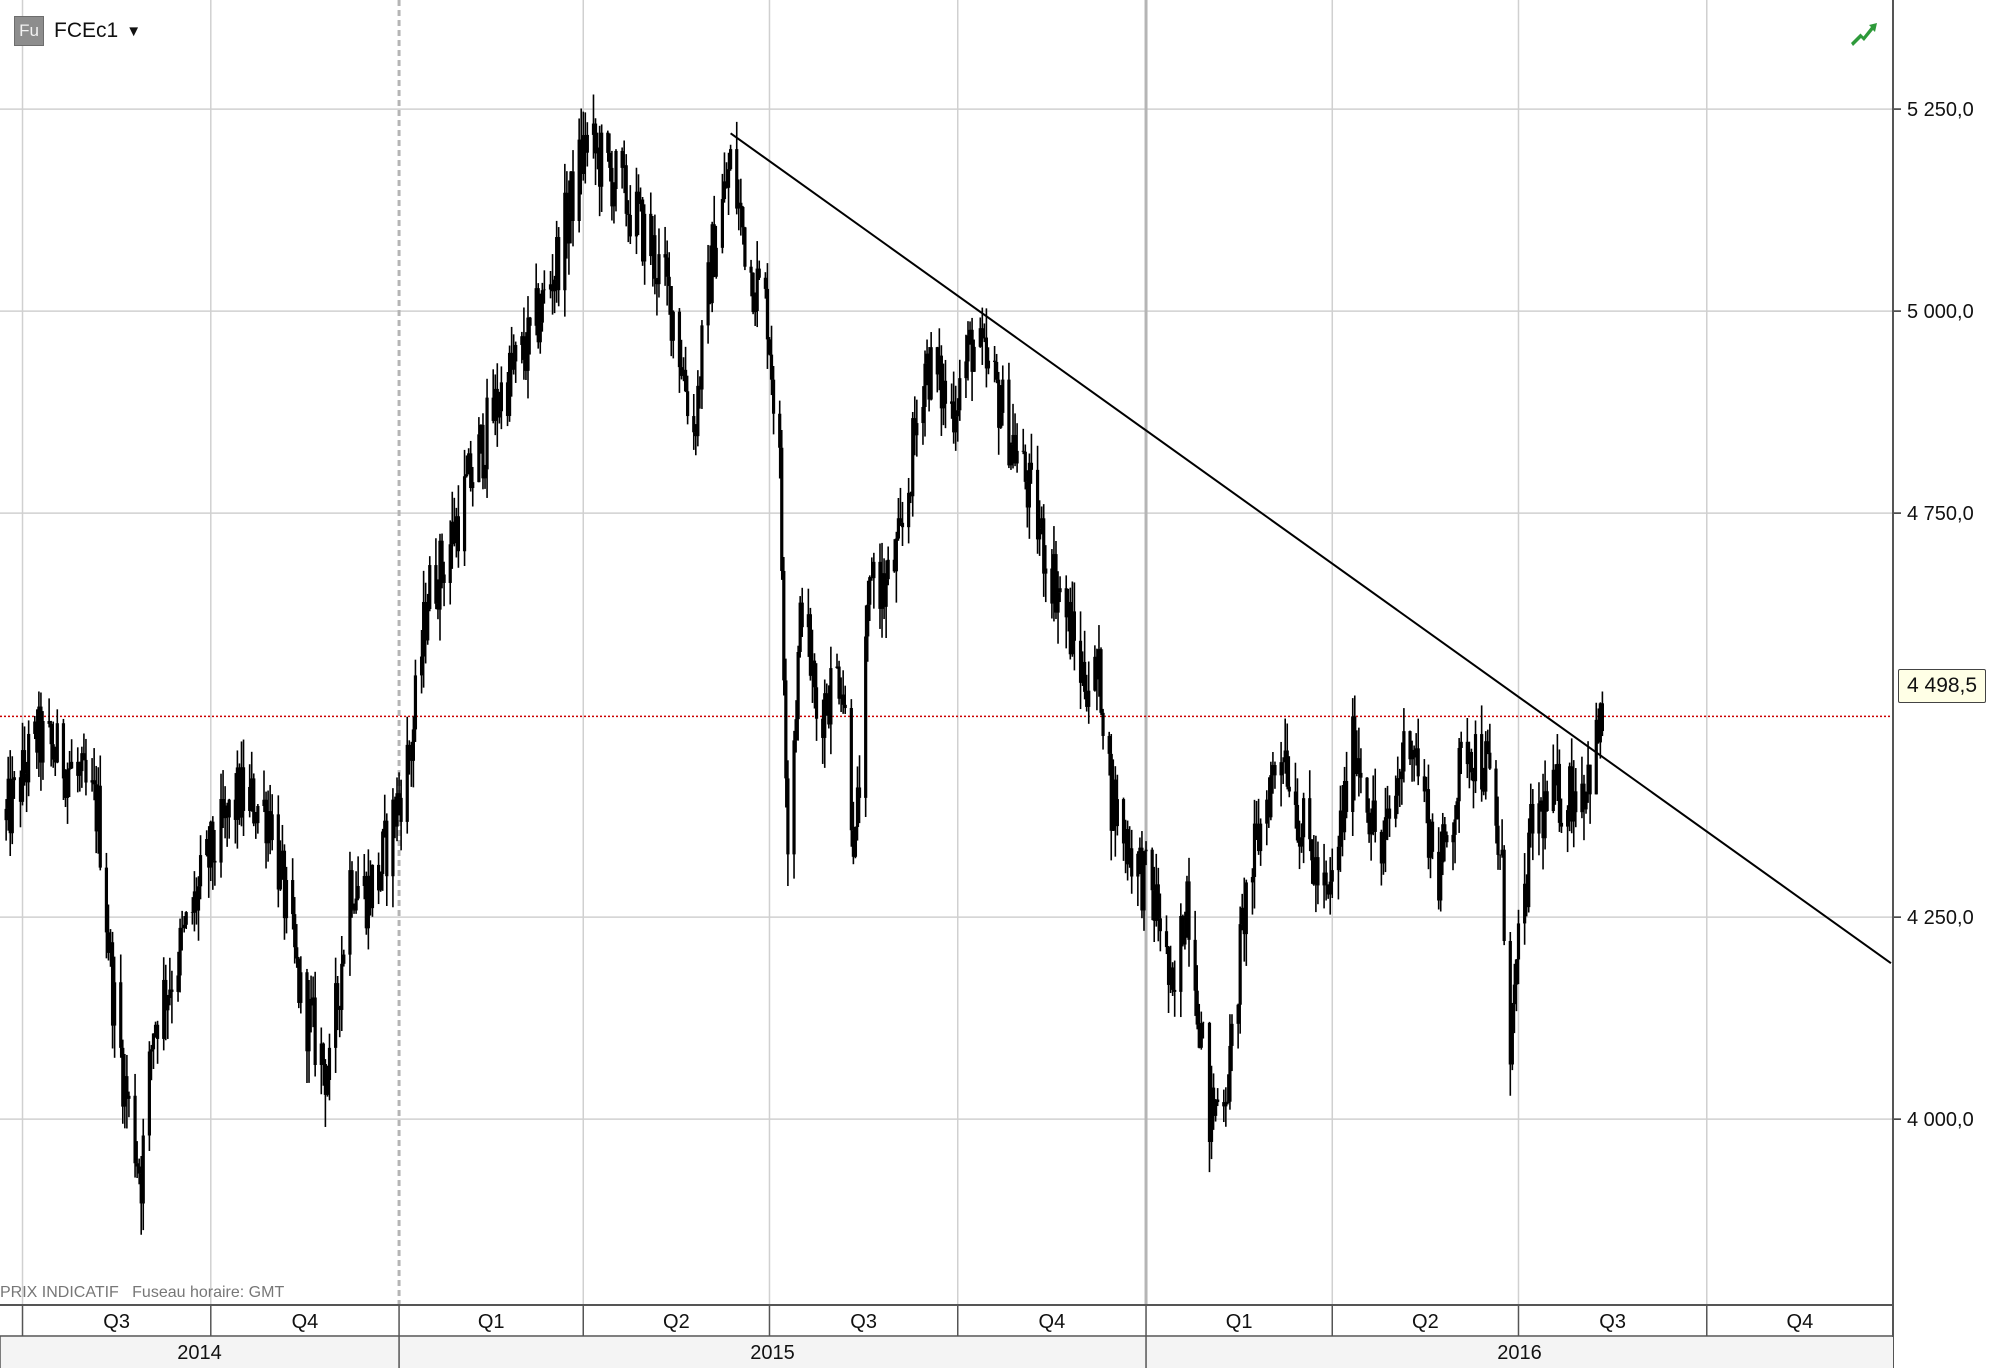  I want to click on year-label: 2014, so click(199, 1353).